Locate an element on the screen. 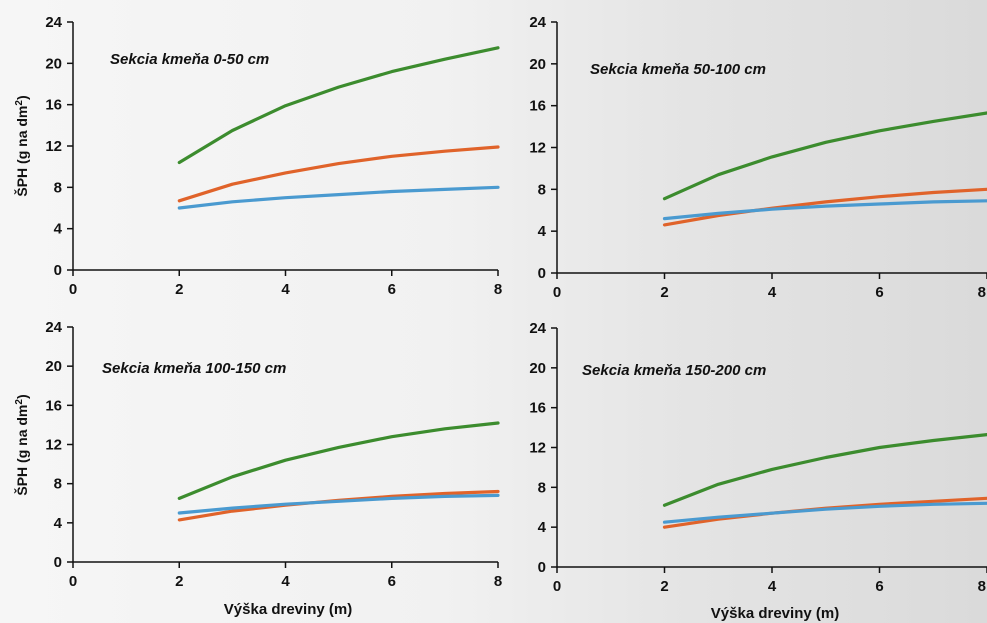 This screenshot has height=623, width=987. panel-title: Sekcia kmeňa 50-100 cm is located at coordinates (678, 69).